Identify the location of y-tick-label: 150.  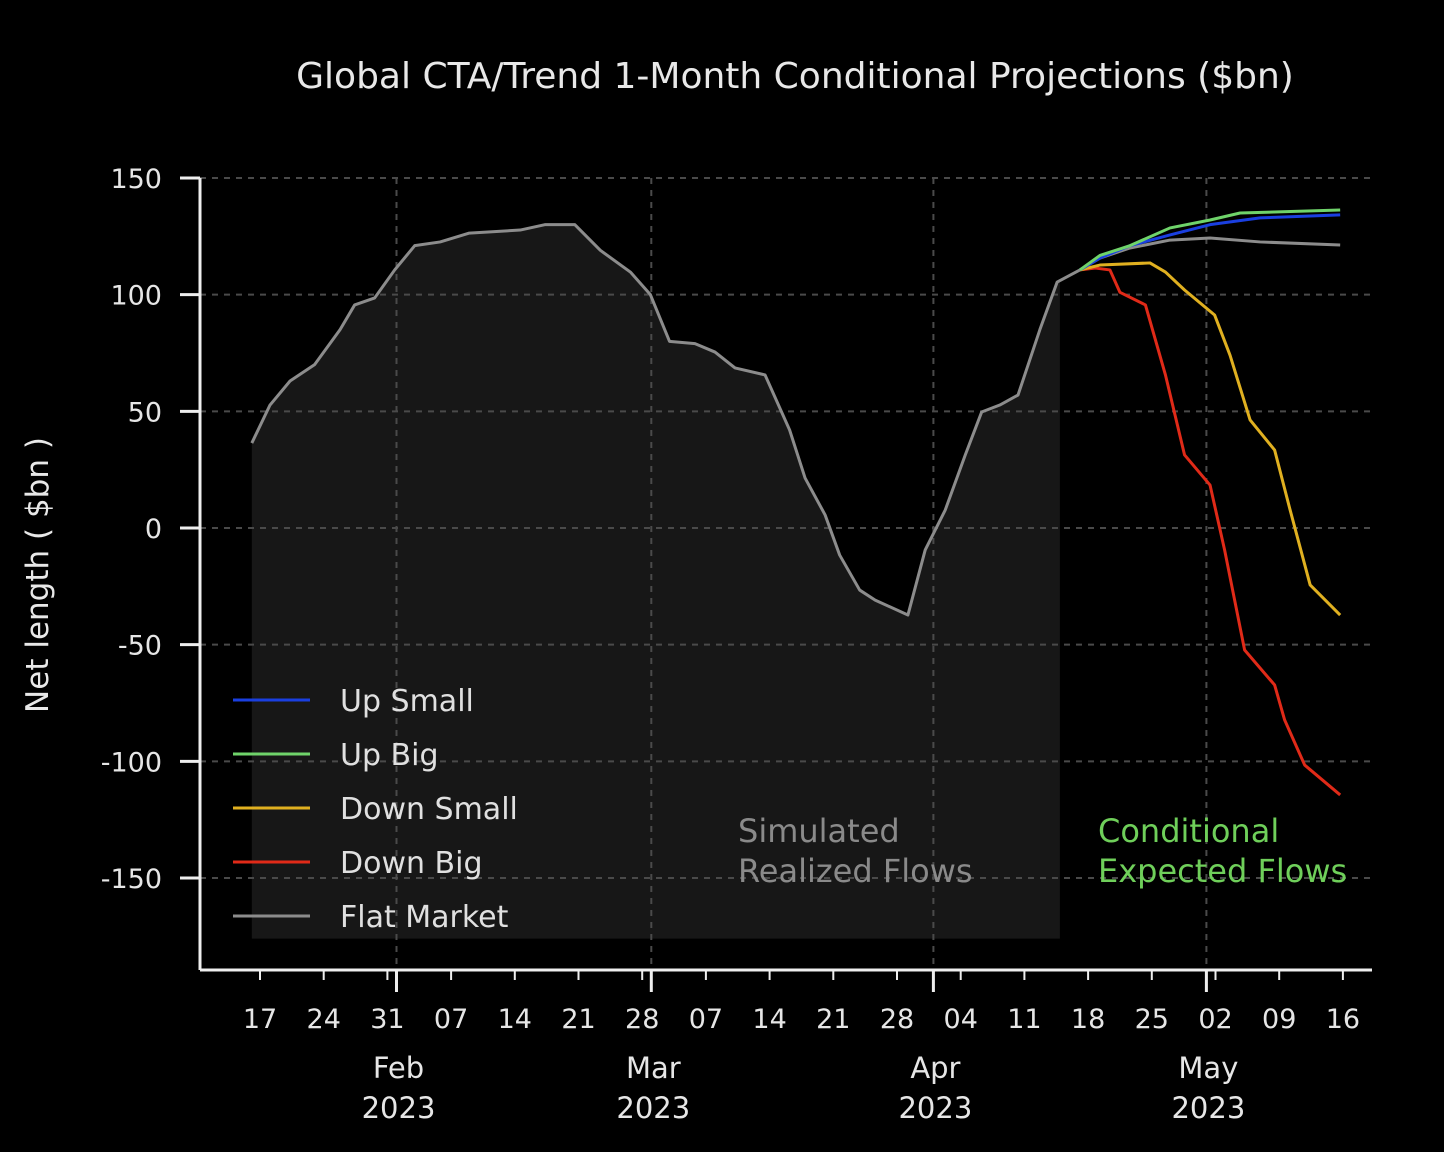
(136, 179).